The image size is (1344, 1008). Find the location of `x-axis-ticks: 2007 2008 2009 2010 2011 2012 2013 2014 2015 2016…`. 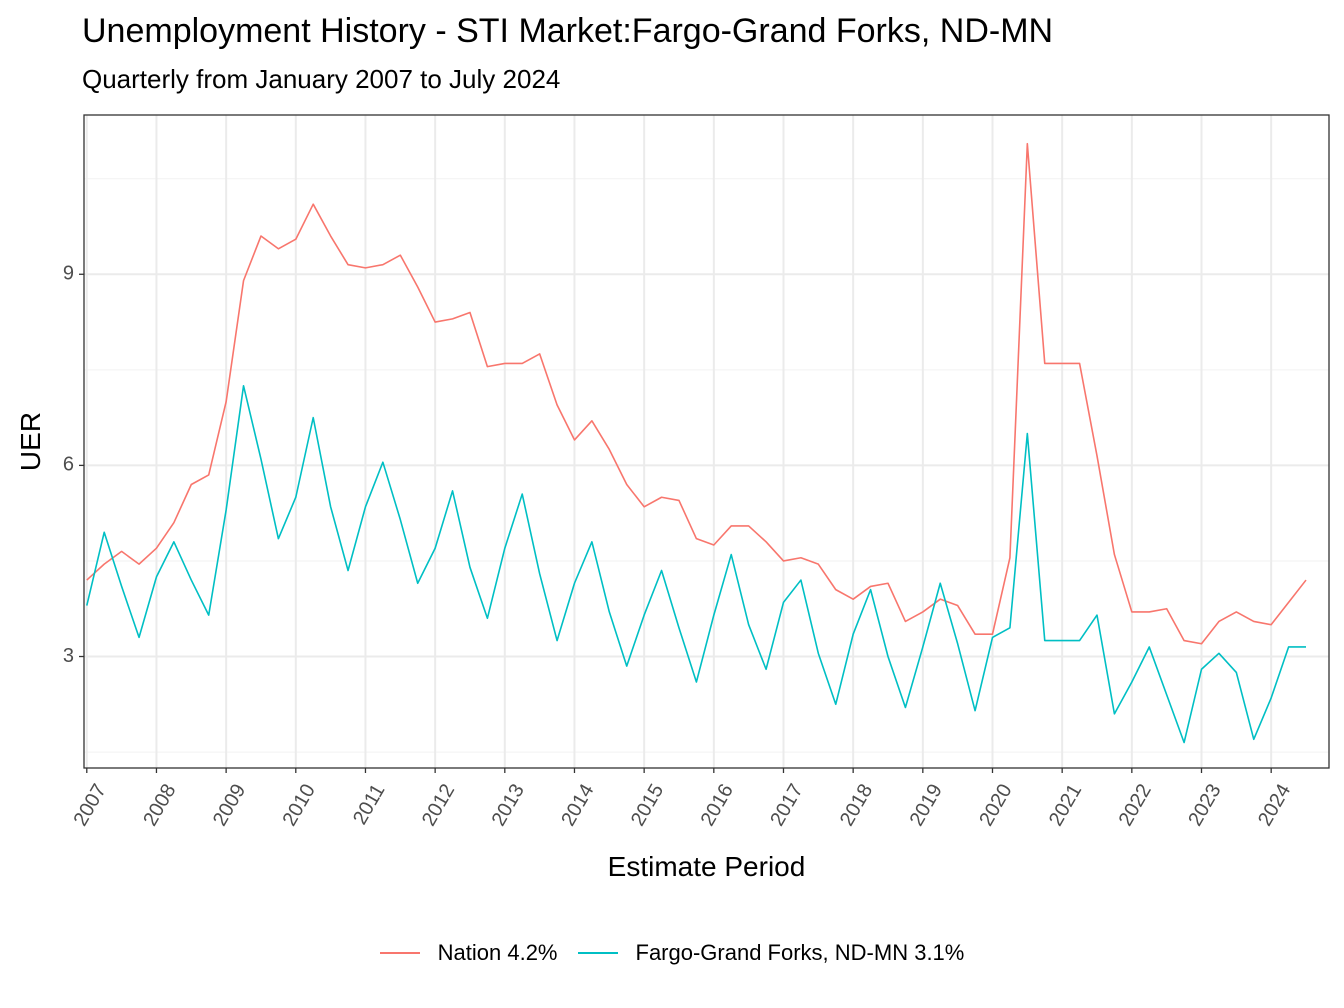

x-axis-ticks: 2007 2008 2009 2010 2011 2012 2013 2014 2015 2016… is located at coordinates (682, 799).